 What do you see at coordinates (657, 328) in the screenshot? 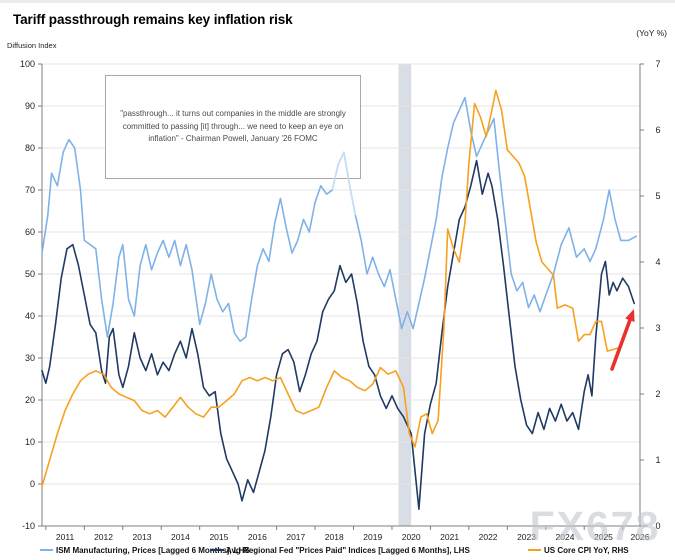
I see `right-tick-label: 3` at bounding box center [657, 328].